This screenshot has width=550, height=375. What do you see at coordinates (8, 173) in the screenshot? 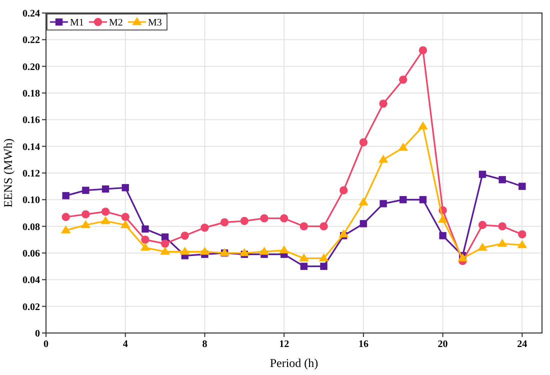
I see `y-axis-title: EENS (MWh)` at bounding box center [8, 173].